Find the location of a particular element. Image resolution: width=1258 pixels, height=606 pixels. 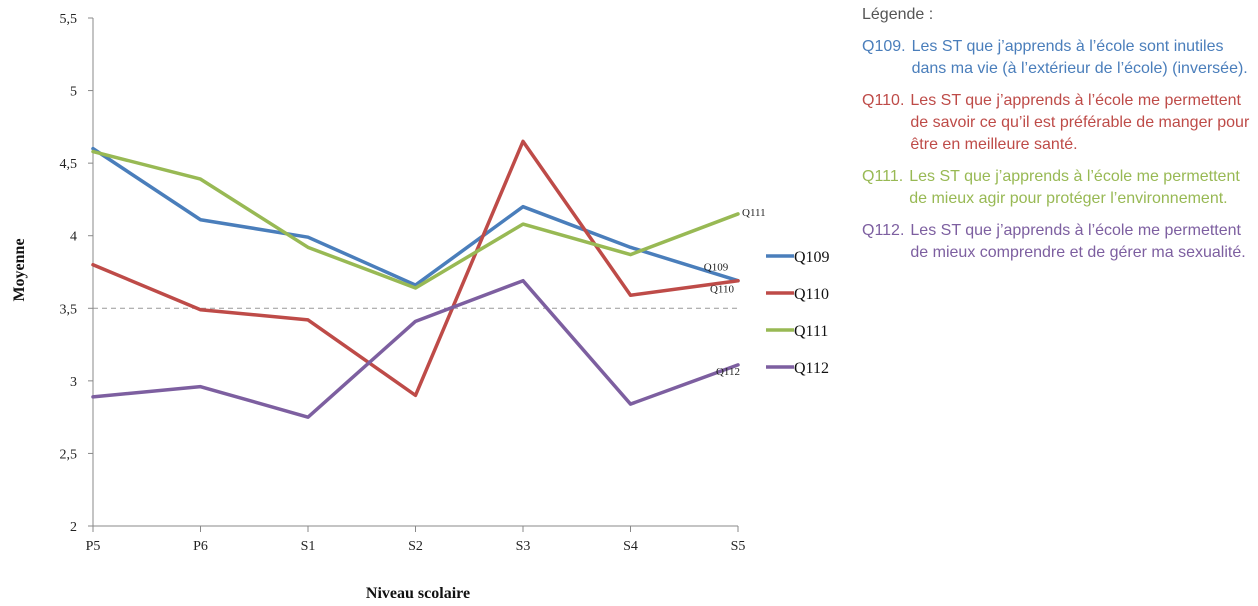

x-tick-label: S4 is located at coordinates (630, 546).